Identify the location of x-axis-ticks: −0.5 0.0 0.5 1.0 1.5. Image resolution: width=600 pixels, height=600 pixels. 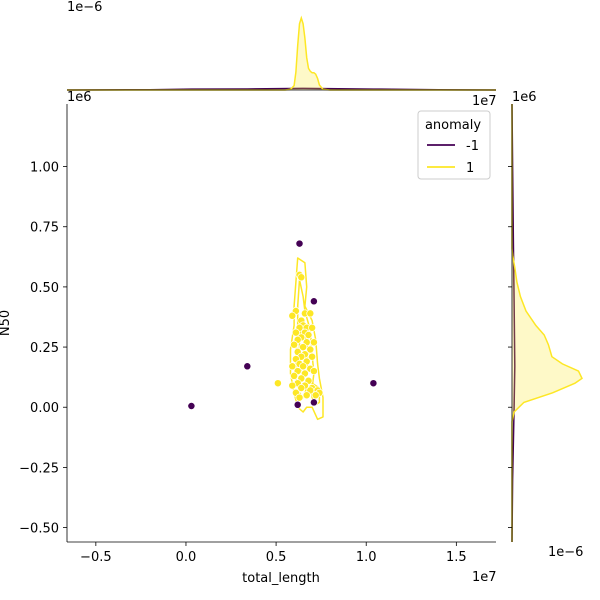
(273, 553).